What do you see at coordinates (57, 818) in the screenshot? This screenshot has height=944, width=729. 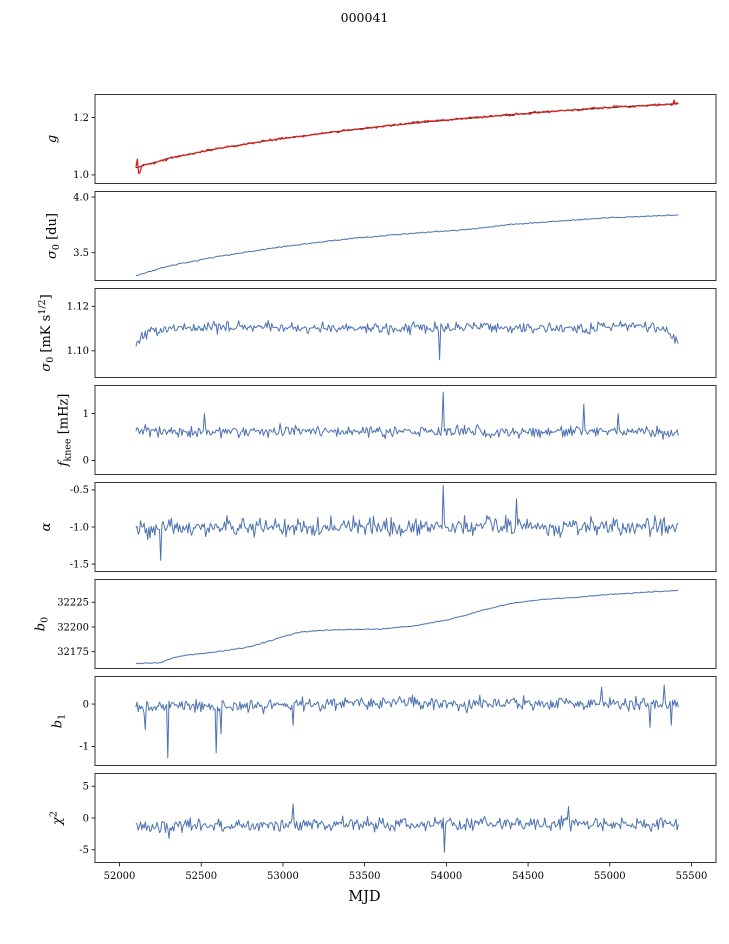 I see `ylabel-chi2: χ2` at bounding box center [57, 818].